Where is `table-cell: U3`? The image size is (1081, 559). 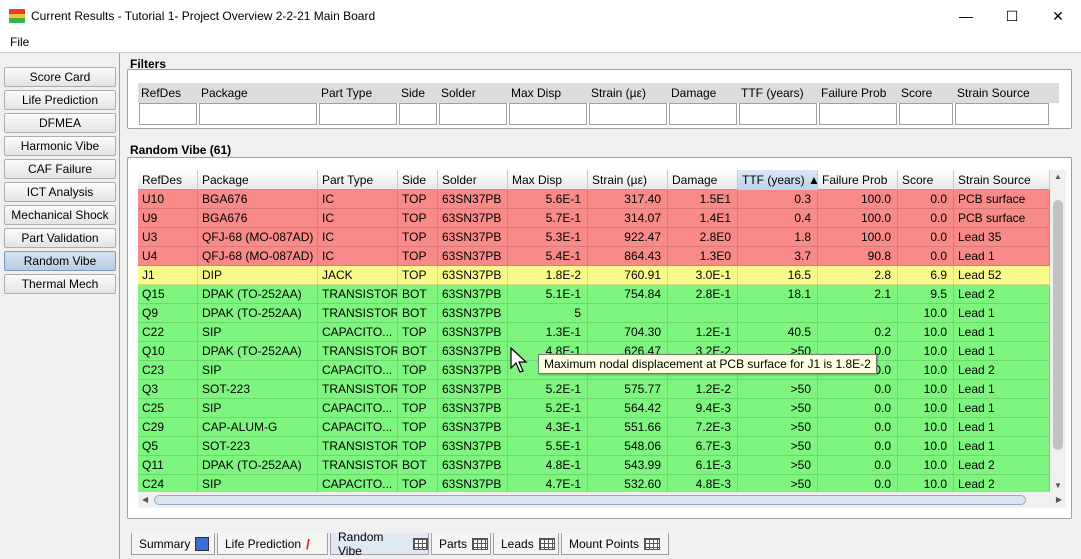 table-cell: U3 is located at coordinates (168, 237).